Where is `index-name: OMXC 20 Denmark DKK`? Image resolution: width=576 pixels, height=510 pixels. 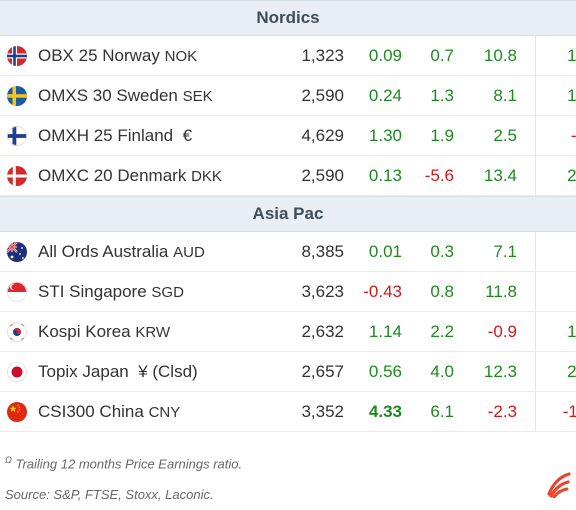 index-name: OMXC 20 Denmark DKK is located at coordinates (130, 175).